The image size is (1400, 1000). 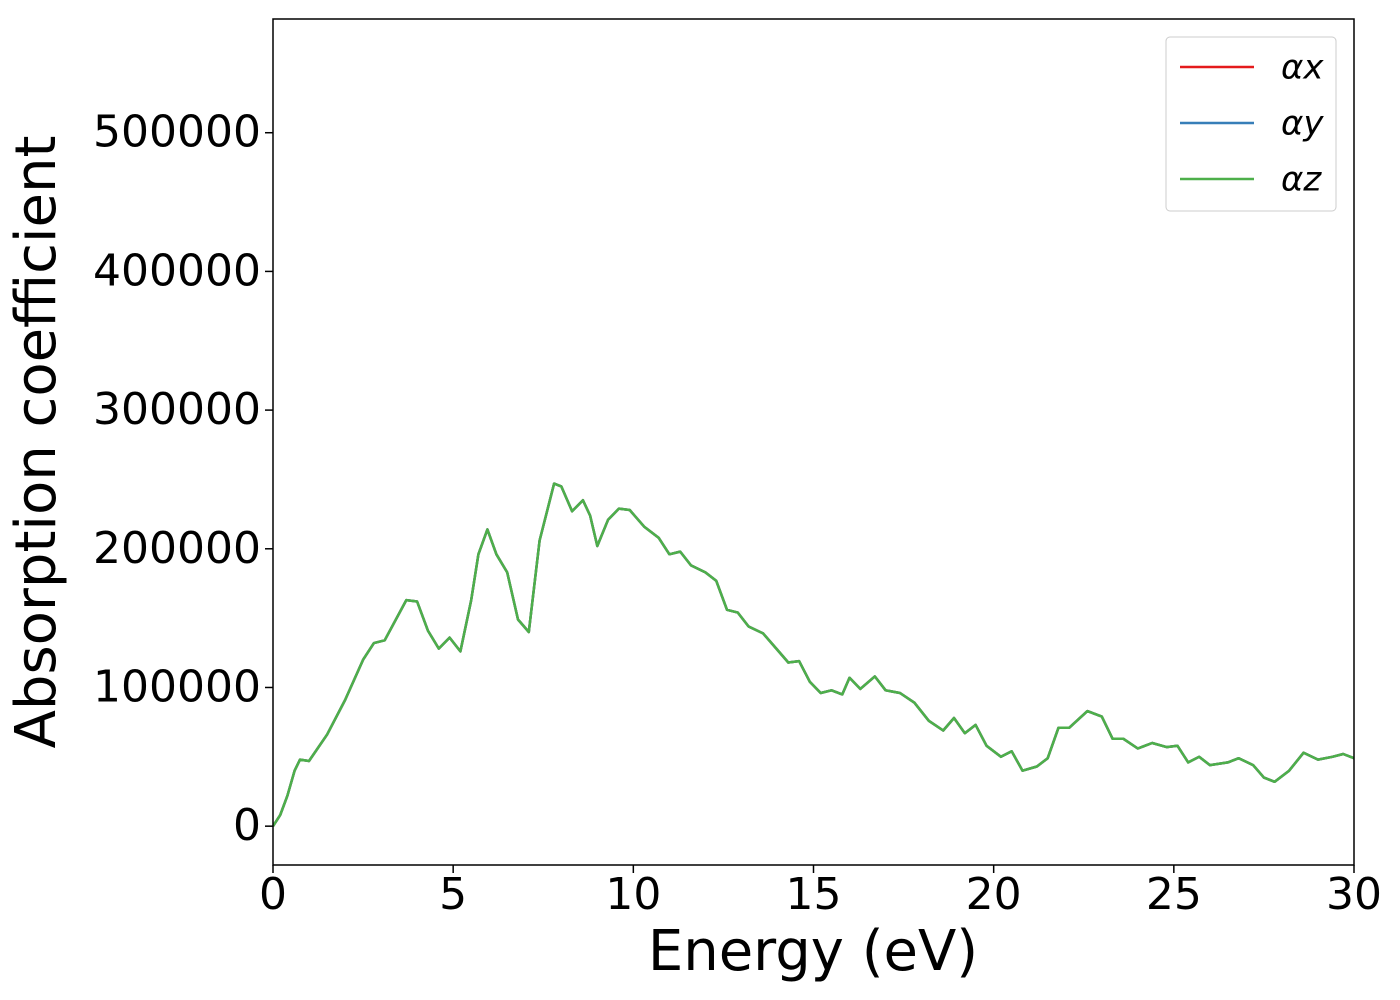 I want to click on x-tick-label: 15, so click(x=814, y=894).